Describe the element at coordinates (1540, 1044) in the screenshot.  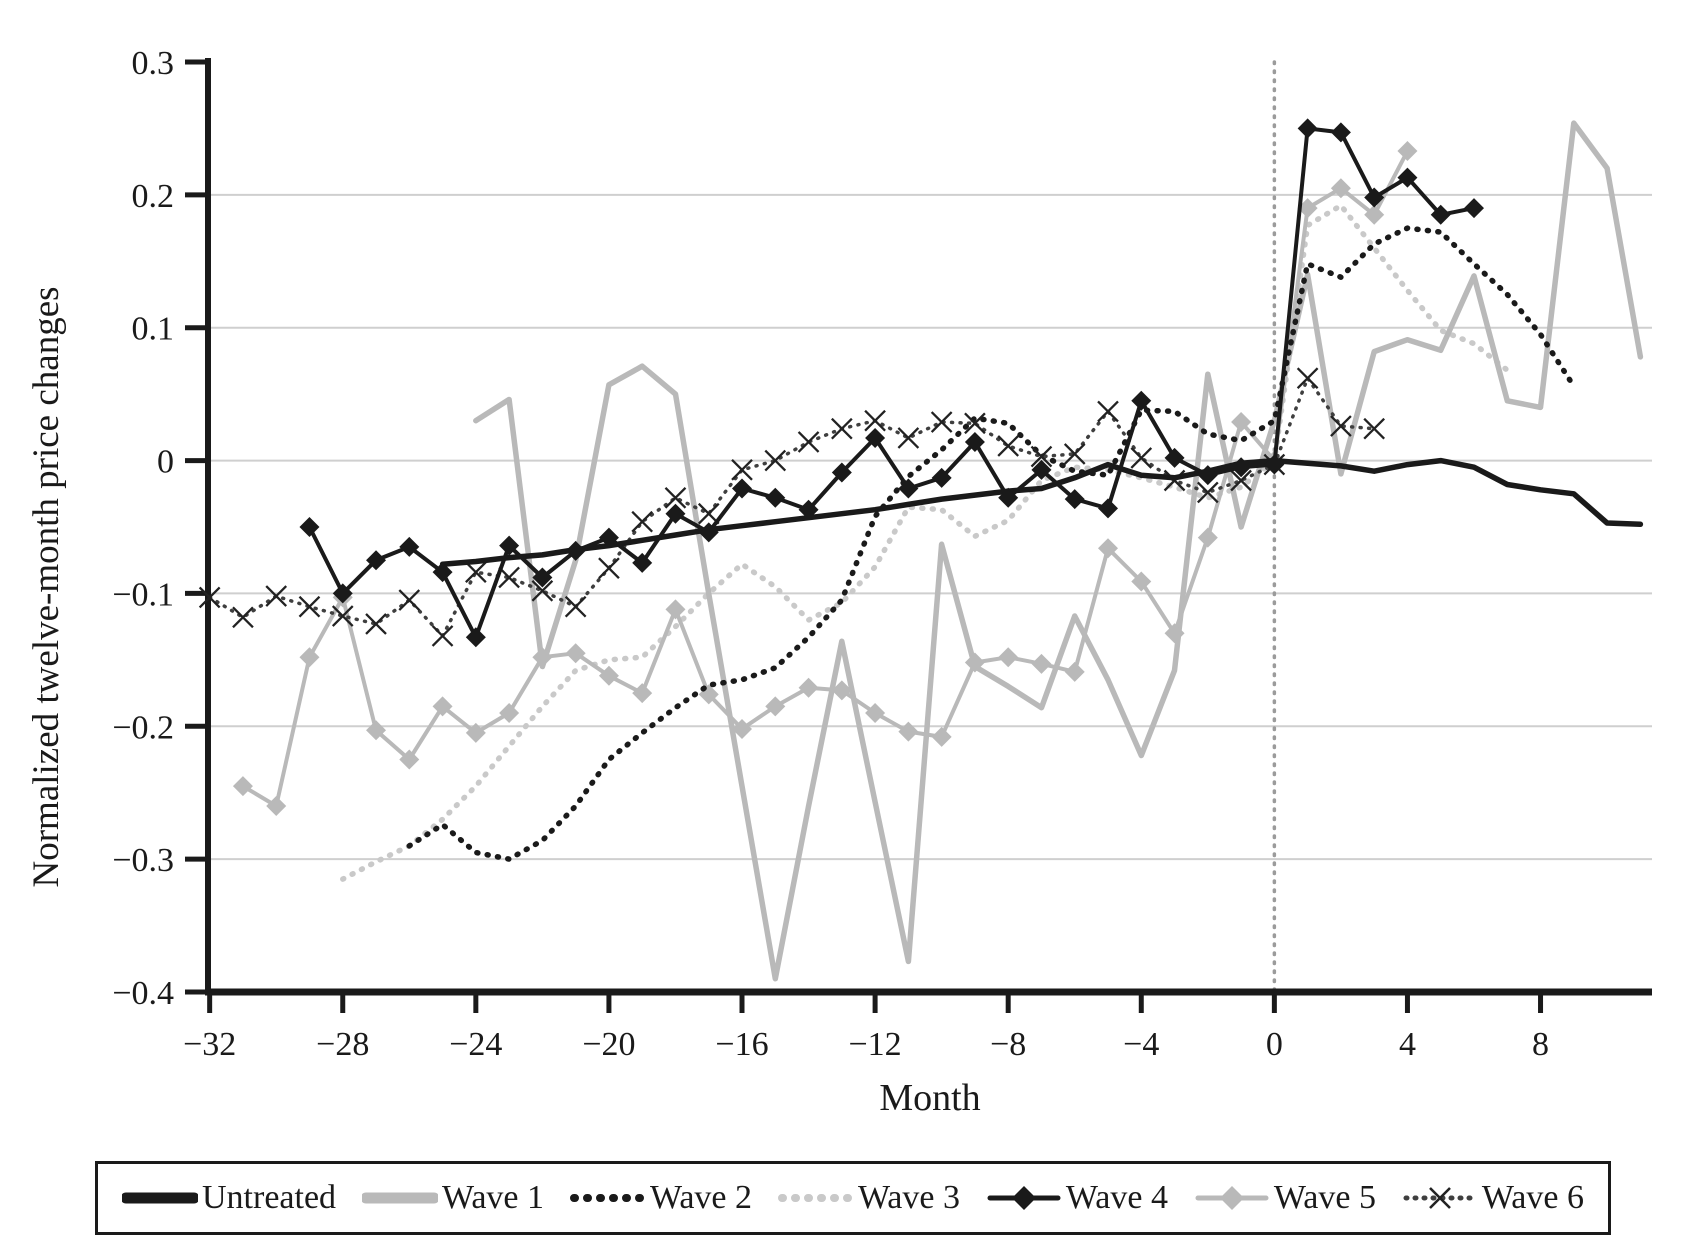
I see `x-tick-label: 8` at that location.